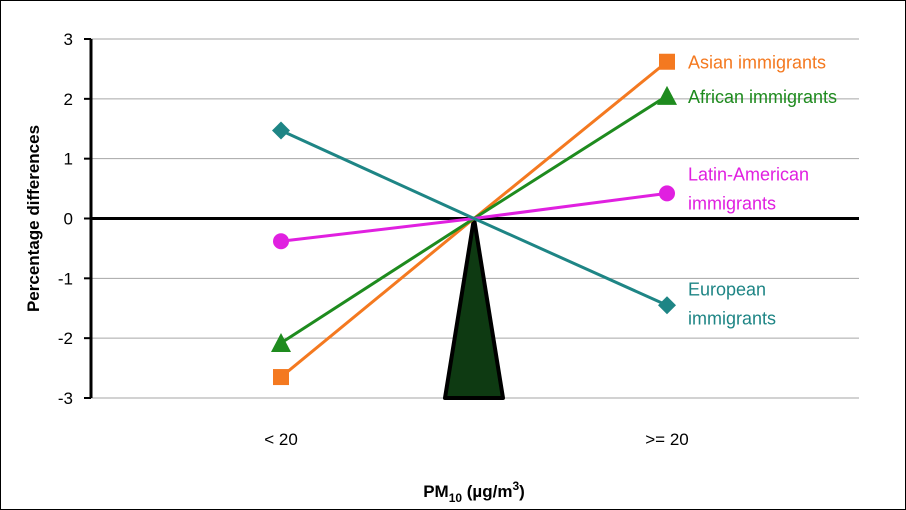 The width and height of the screenshot is (906, 510). I want to click on x-axis-ticks: < 20 >= 20, so click(476, 439).